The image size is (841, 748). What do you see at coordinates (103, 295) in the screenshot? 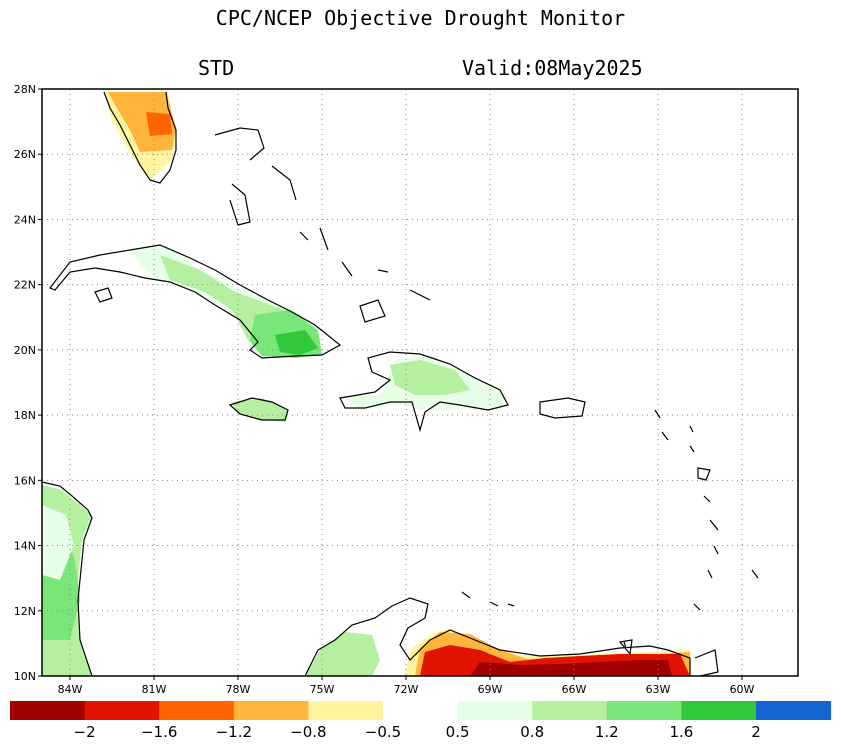
I see `coast-isle-of-youth` at bounding box center [103, 295].